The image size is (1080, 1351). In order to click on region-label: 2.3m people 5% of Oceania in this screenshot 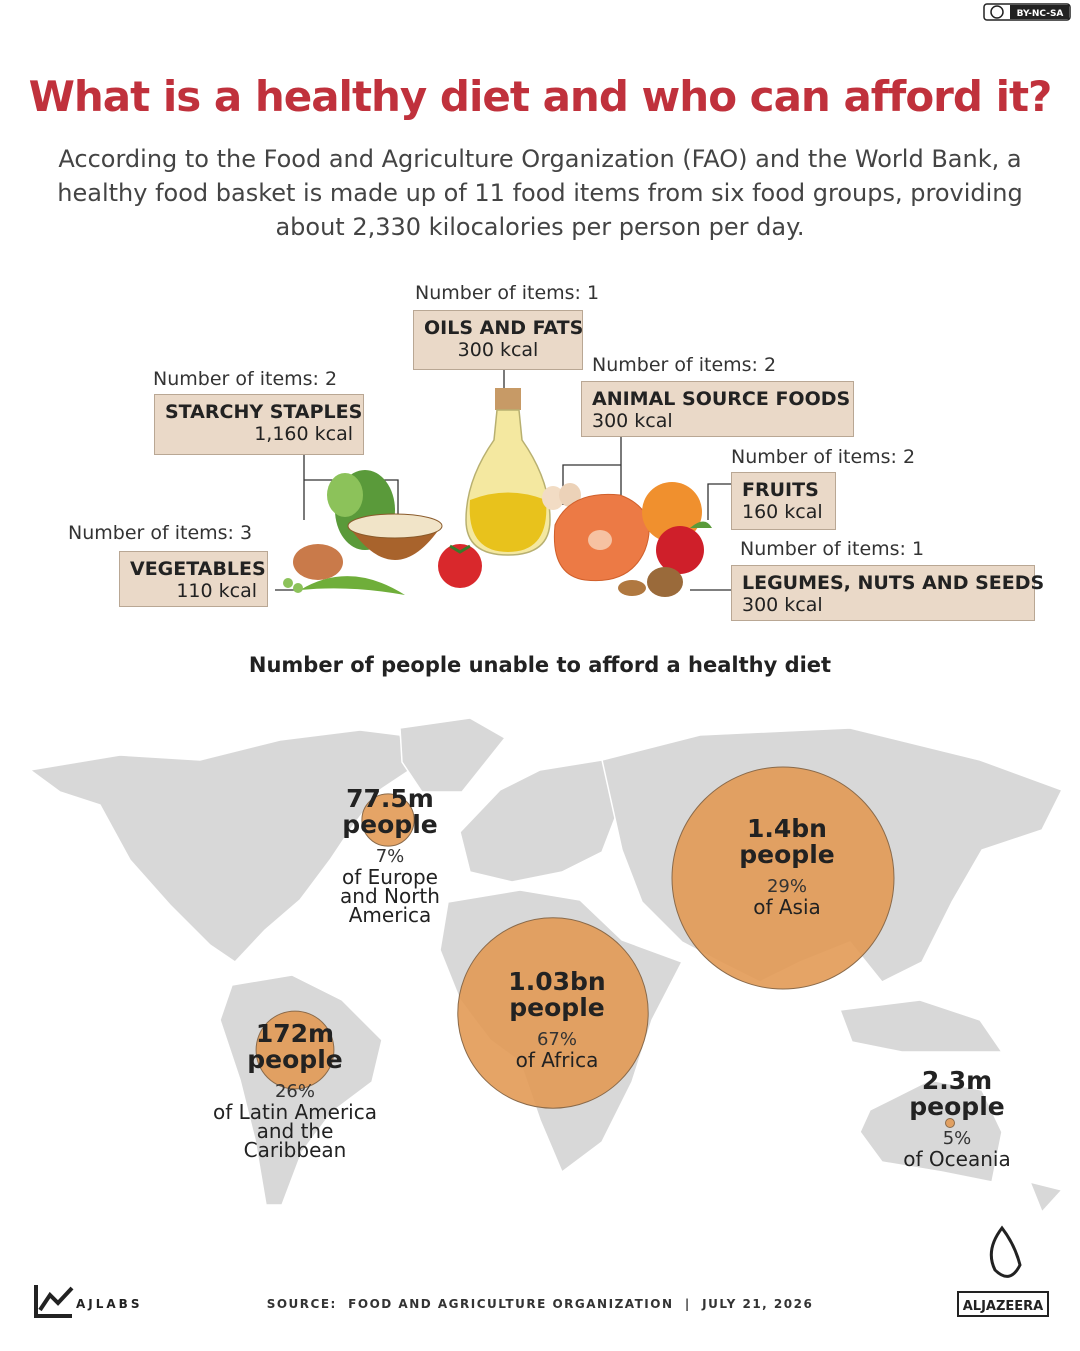, I will do `click(957, 1118)`.